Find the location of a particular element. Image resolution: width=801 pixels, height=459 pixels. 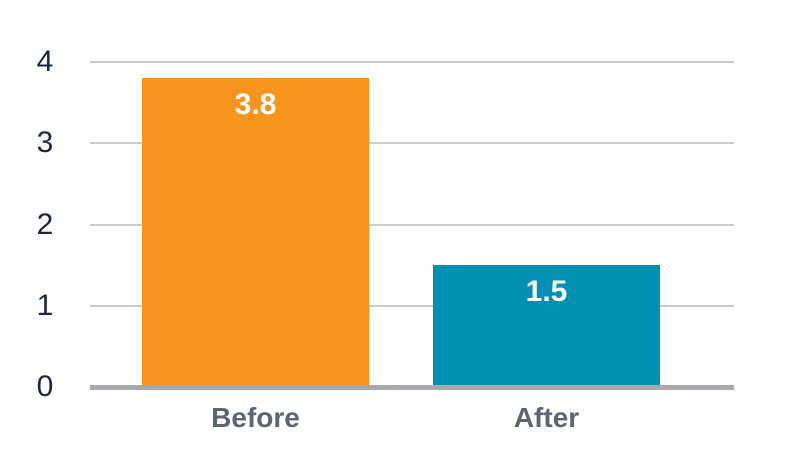

y-tick-label-1: 1 is located at coordinates (45, 305).